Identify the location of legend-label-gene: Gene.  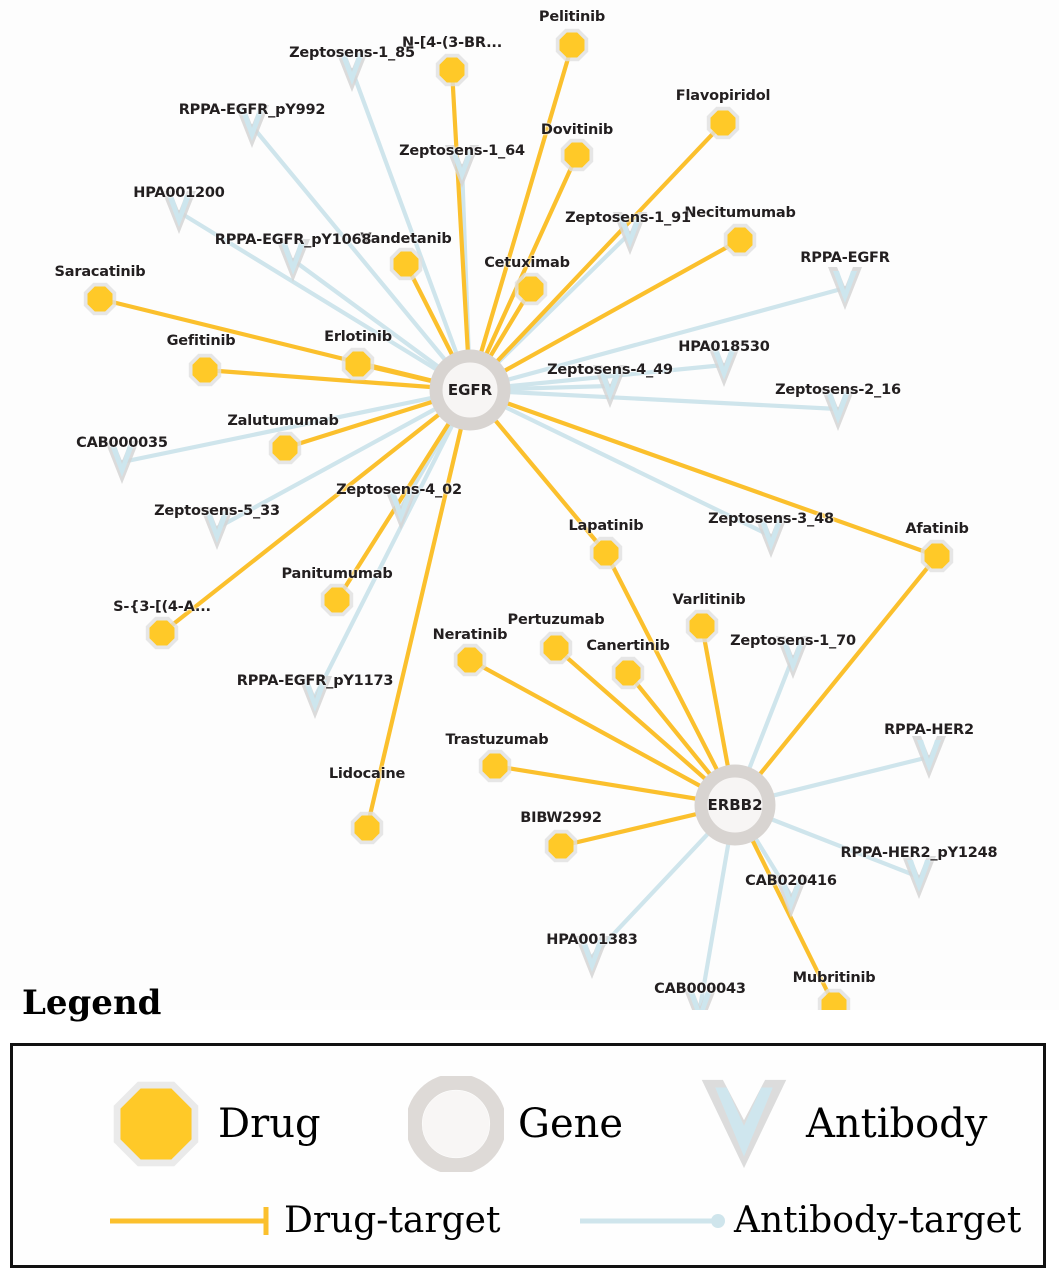
(571, 1124).